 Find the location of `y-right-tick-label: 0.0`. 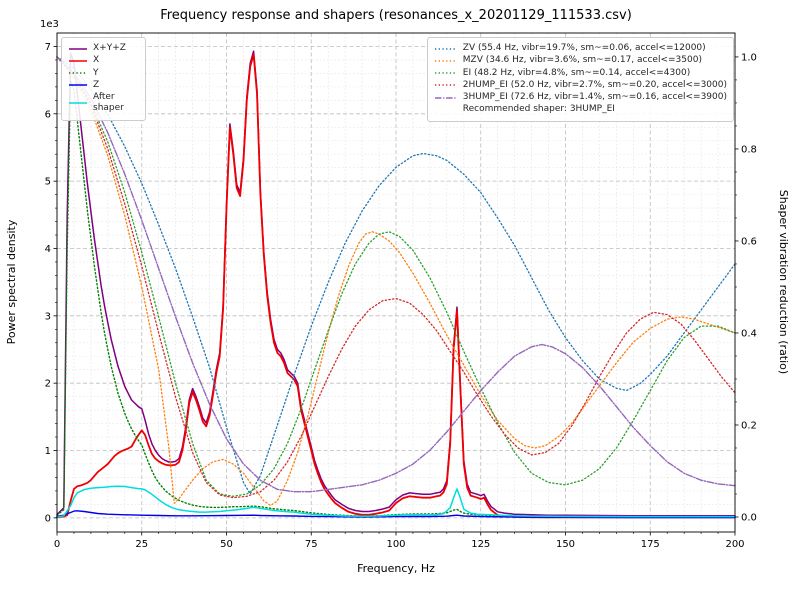

y-right-tick-label: 0.0 is located at coordinates (749, 518).